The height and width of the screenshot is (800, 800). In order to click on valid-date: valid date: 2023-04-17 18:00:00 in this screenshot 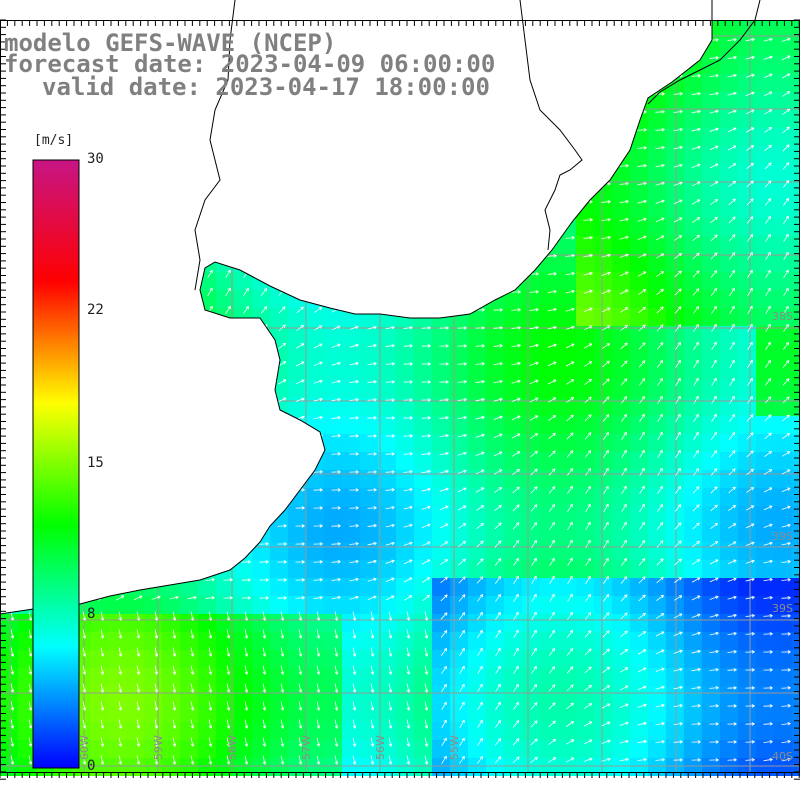, I will do `click(266, 87)`.